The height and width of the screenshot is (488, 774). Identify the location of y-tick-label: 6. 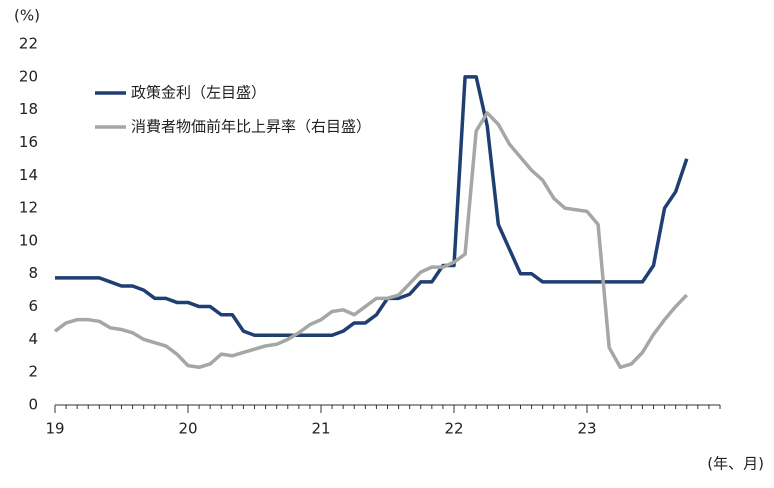
(33, 306).